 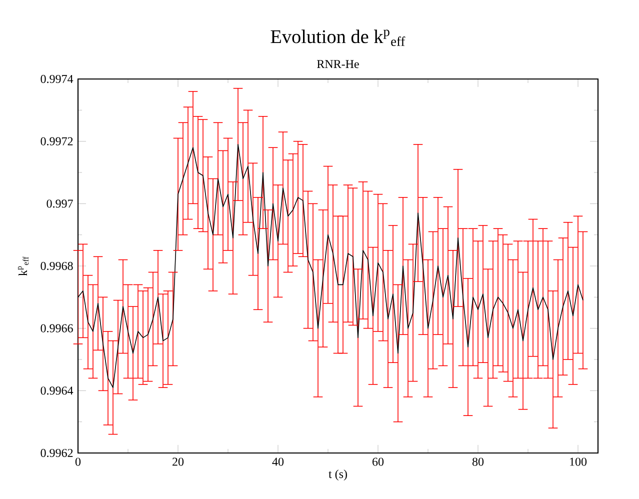 What do you see at coordinates (23, 266) in the screenshot?
I see `y-axis-title: k$^{p}$eff` at bounding box center [23, 266].